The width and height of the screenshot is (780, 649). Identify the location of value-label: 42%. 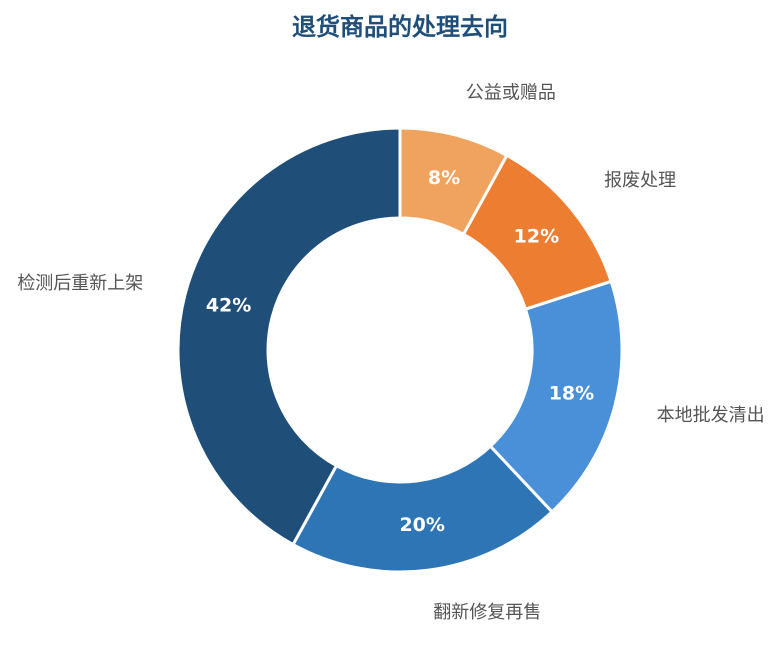
(228, 305).